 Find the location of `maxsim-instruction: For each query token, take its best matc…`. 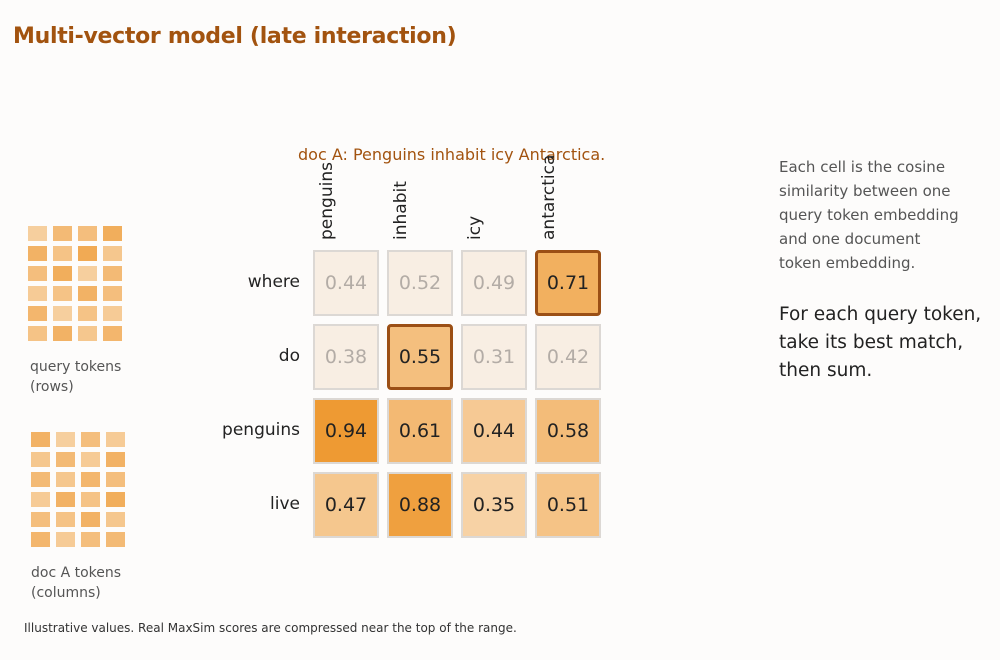

maxsim-instruction: For each query token, take its best matc… is located at coordinates (886, 343).